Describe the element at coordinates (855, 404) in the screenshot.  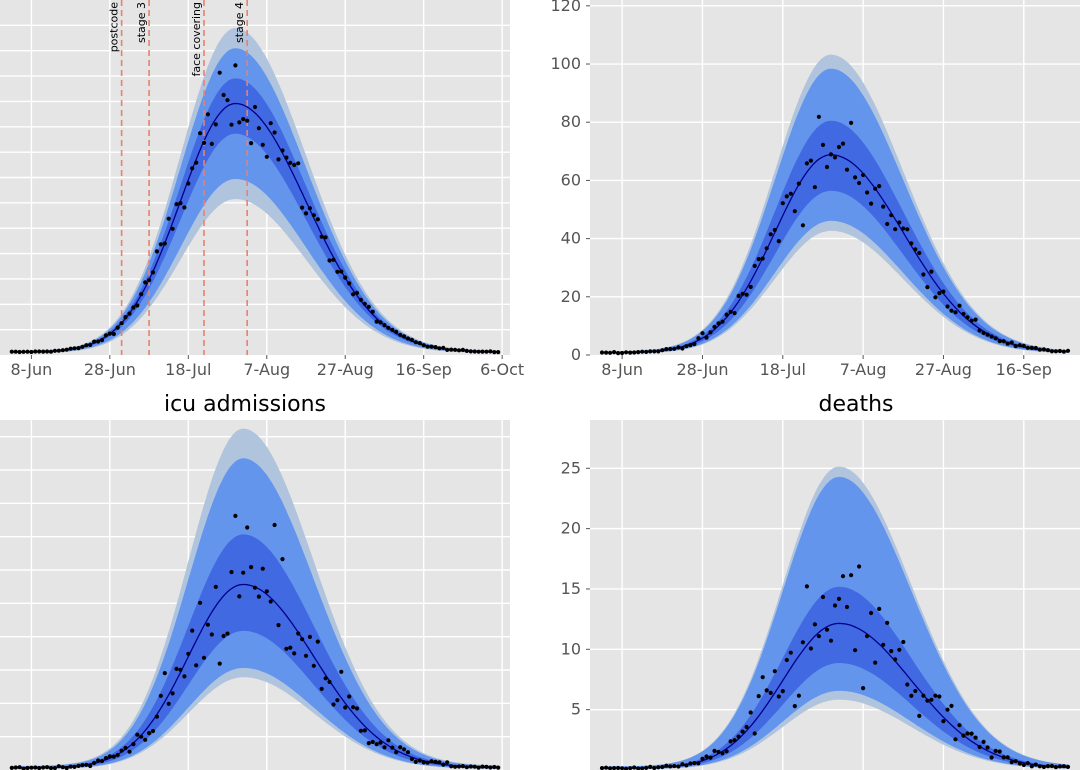
I see `deaths-title: deaths` at that location.